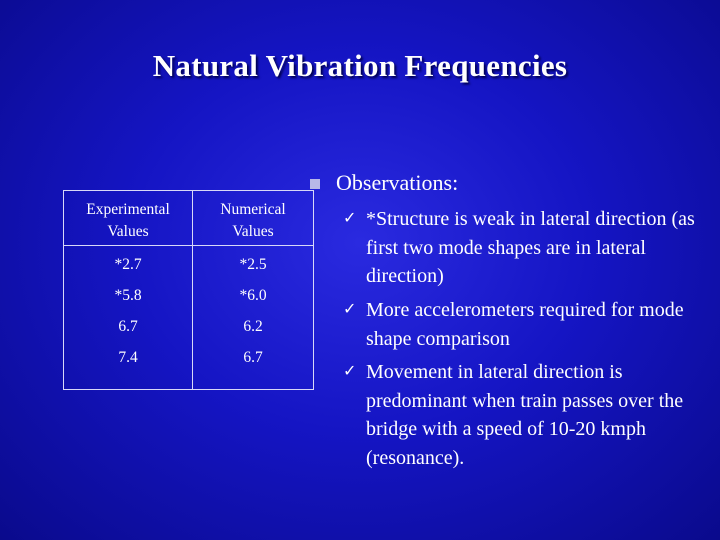 The width and height of the screenshot is (720, 540). What do you see at coordinates (315, 184) in the screenshot?
I see `square-bullet-icon` at bounding box center [315, 184].